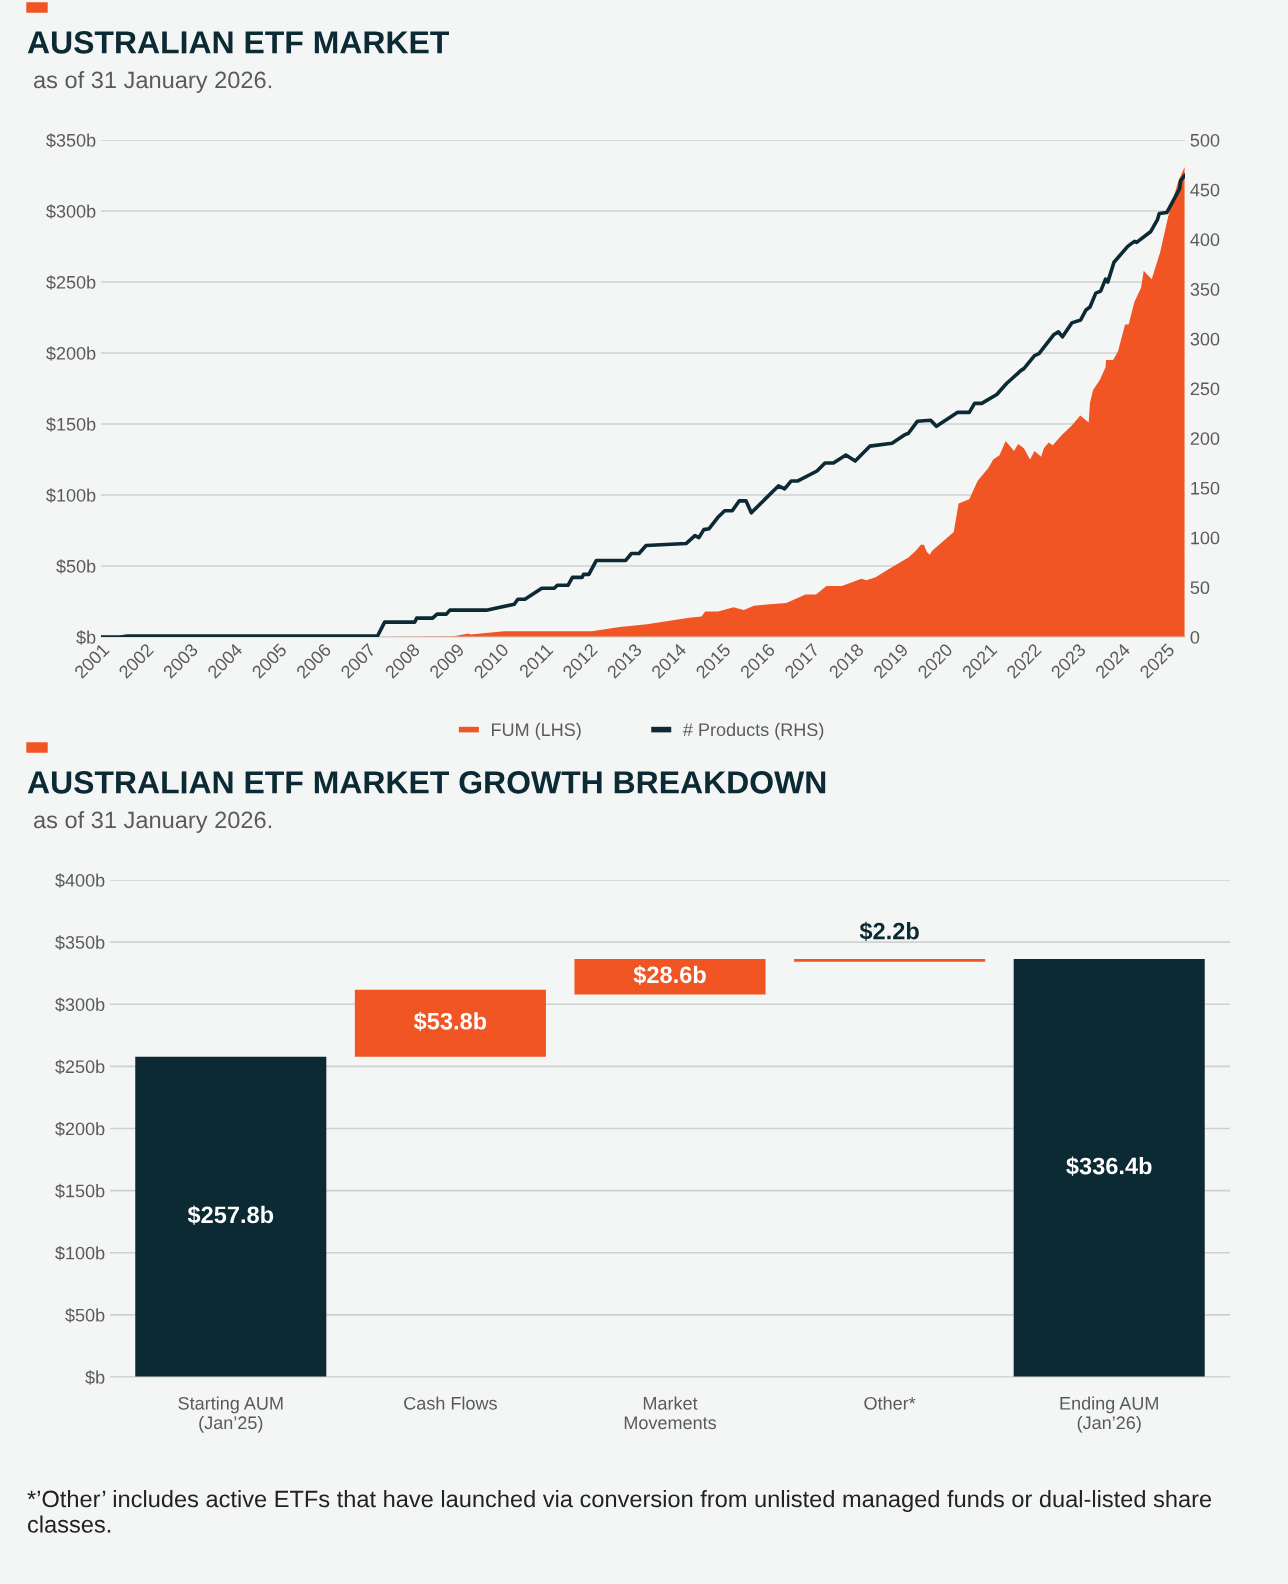 Image resolution: width=1288 pixels, height=1584 pixels. I want to click on legend-label: # Products (RHS), so click(753, 731).